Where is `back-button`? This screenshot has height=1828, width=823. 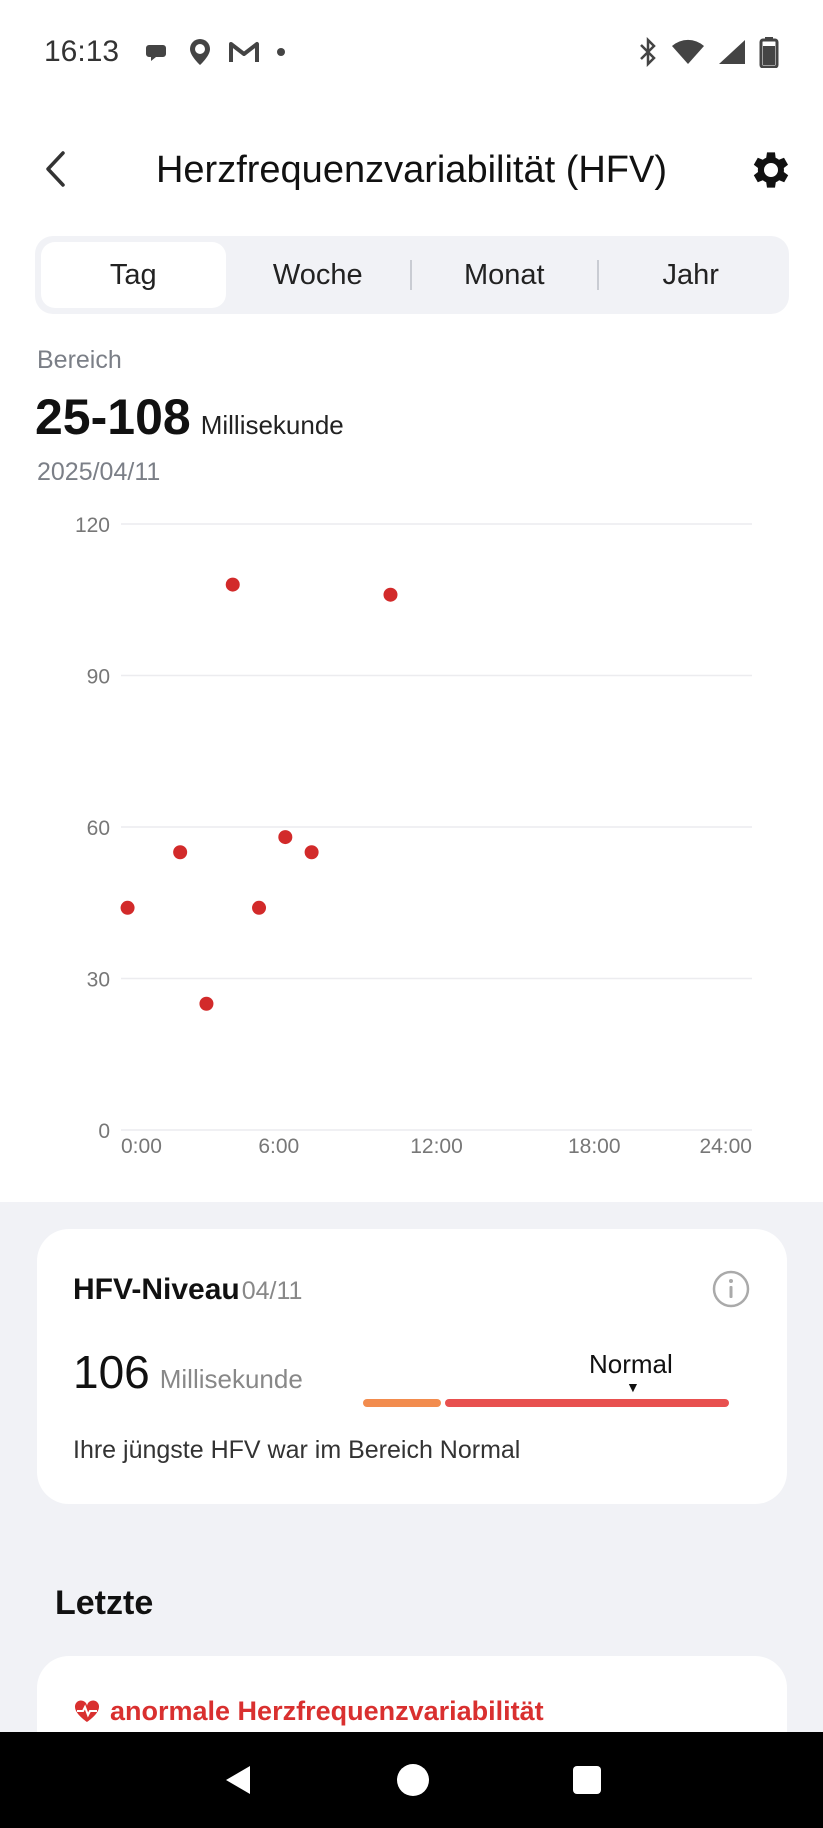 back-button is located at coordinates (55, 169).